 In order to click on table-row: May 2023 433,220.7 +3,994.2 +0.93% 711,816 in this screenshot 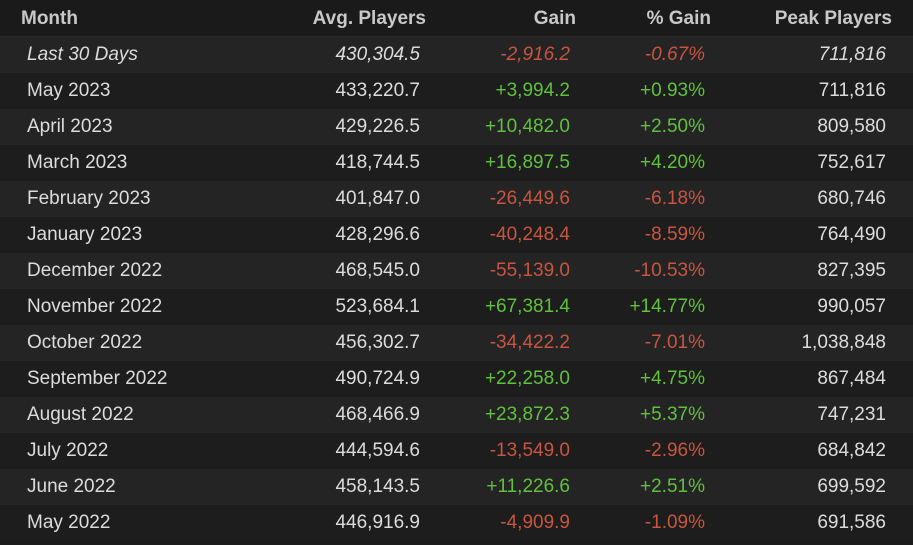, I will do `click(456, 91)`.